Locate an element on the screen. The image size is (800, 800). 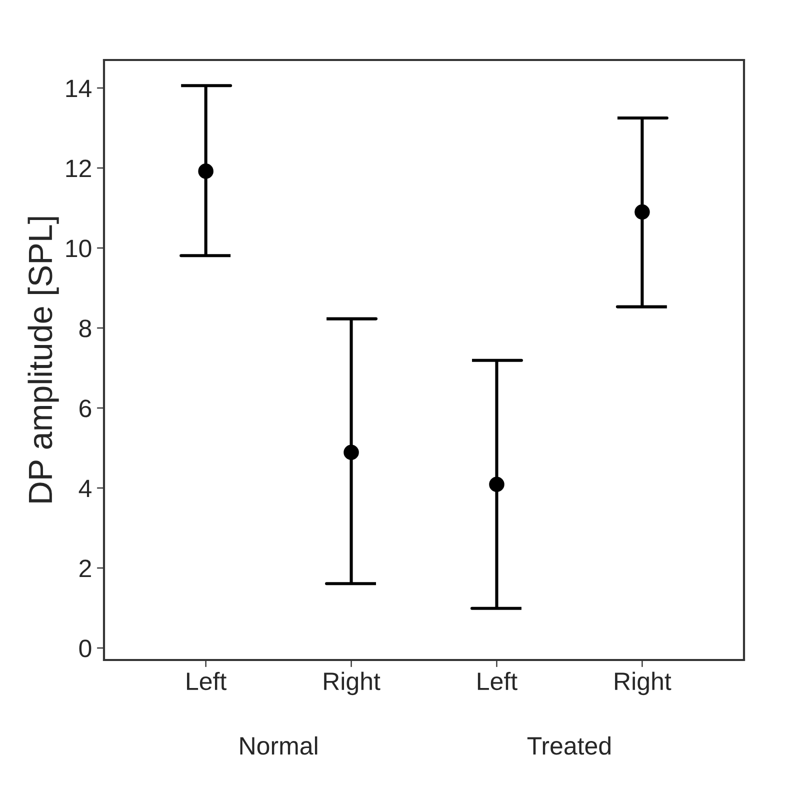
y-tick-label: 12 is located at coordinates (78, 169).